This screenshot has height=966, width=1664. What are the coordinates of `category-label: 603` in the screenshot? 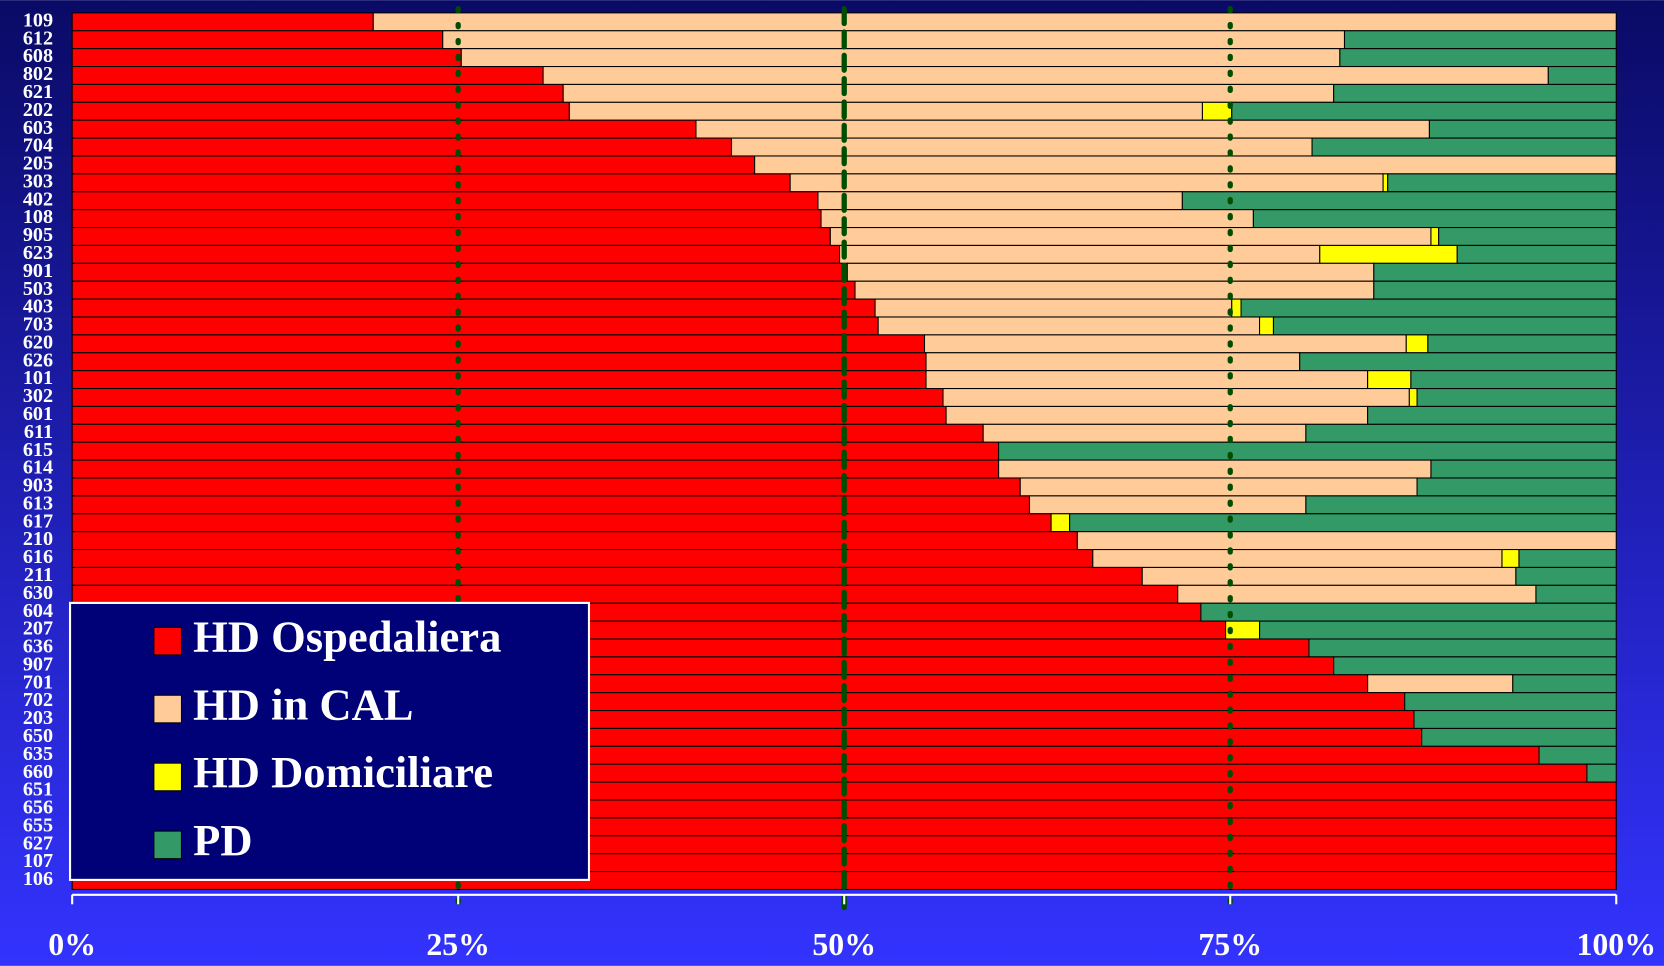 It's located at (38, 128).